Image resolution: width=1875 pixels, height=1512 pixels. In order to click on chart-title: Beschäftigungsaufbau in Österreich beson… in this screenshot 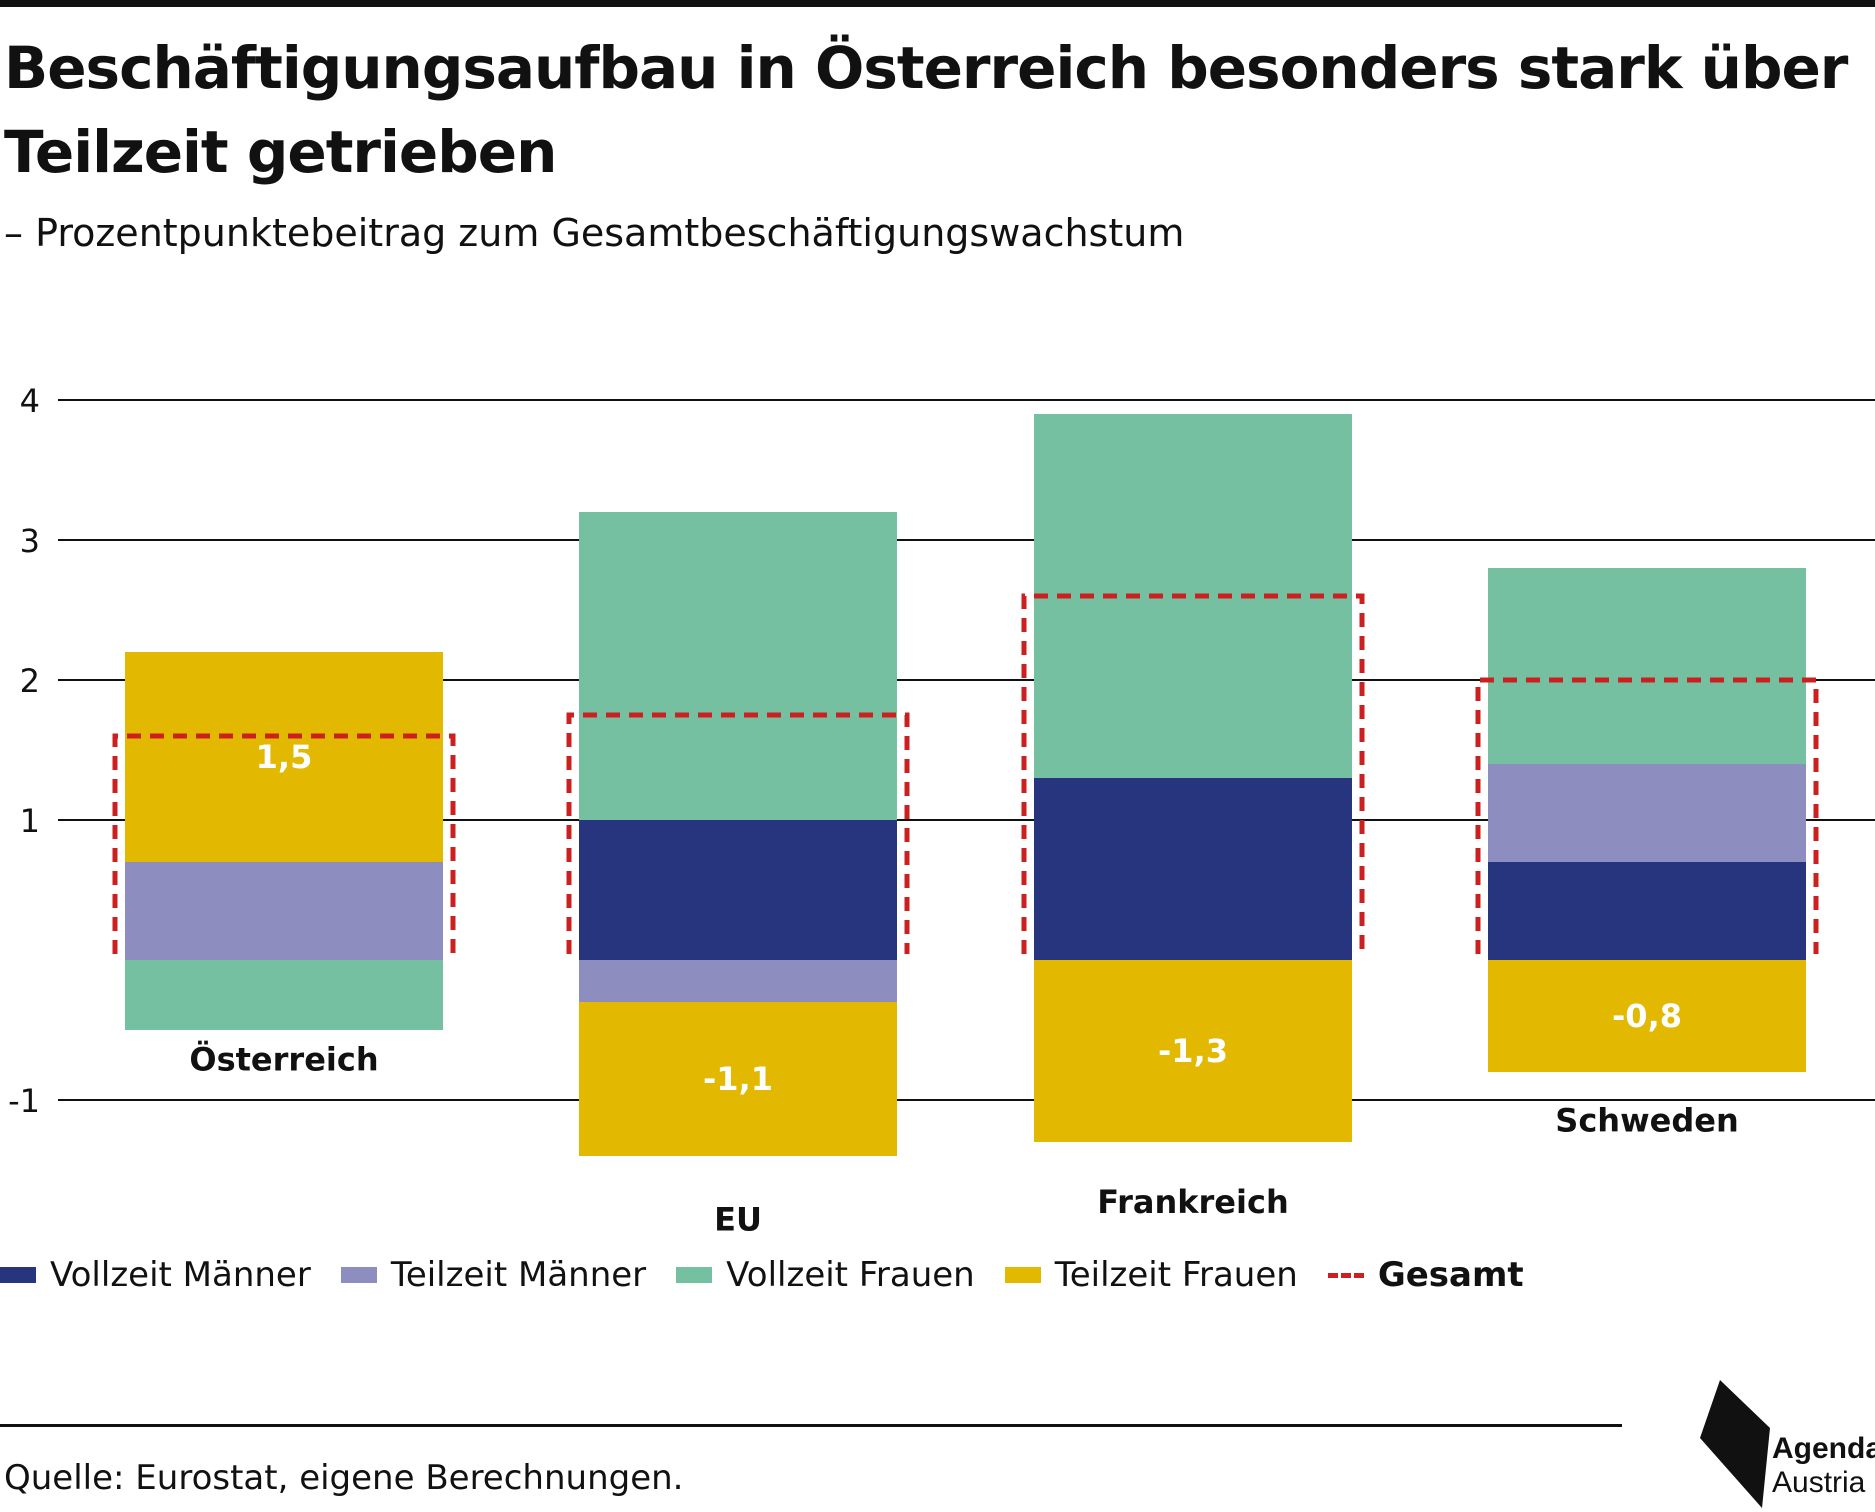, I will do `click(926, 110)`.